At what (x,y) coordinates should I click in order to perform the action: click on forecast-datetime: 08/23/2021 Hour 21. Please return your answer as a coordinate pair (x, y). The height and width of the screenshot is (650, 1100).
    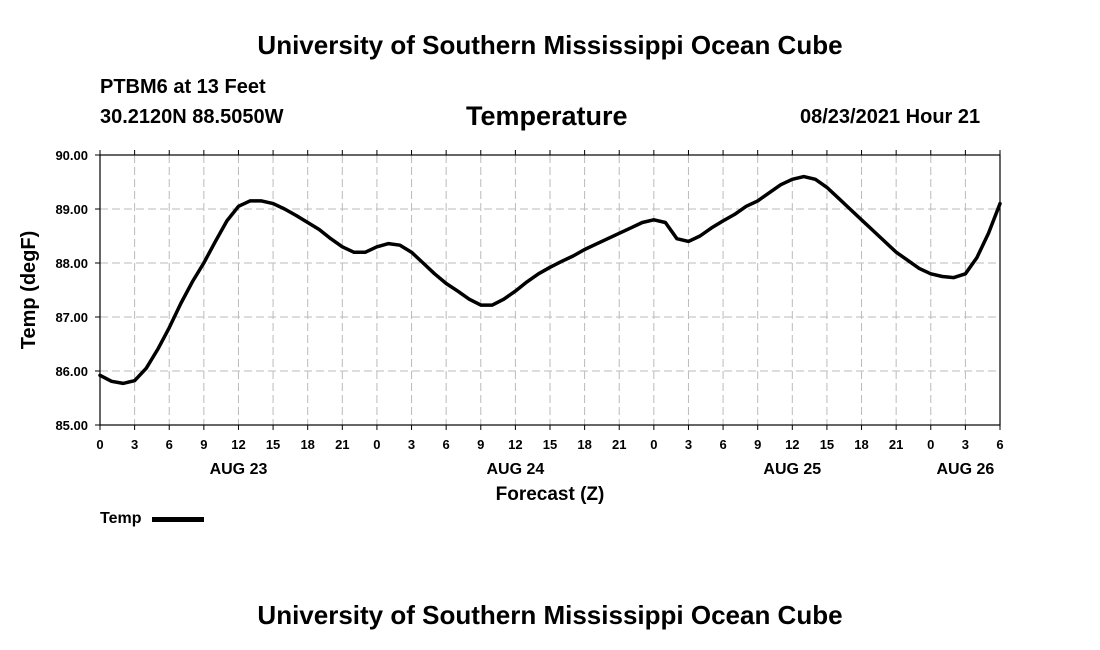
    Looking at the image, I should click on (890, 117).